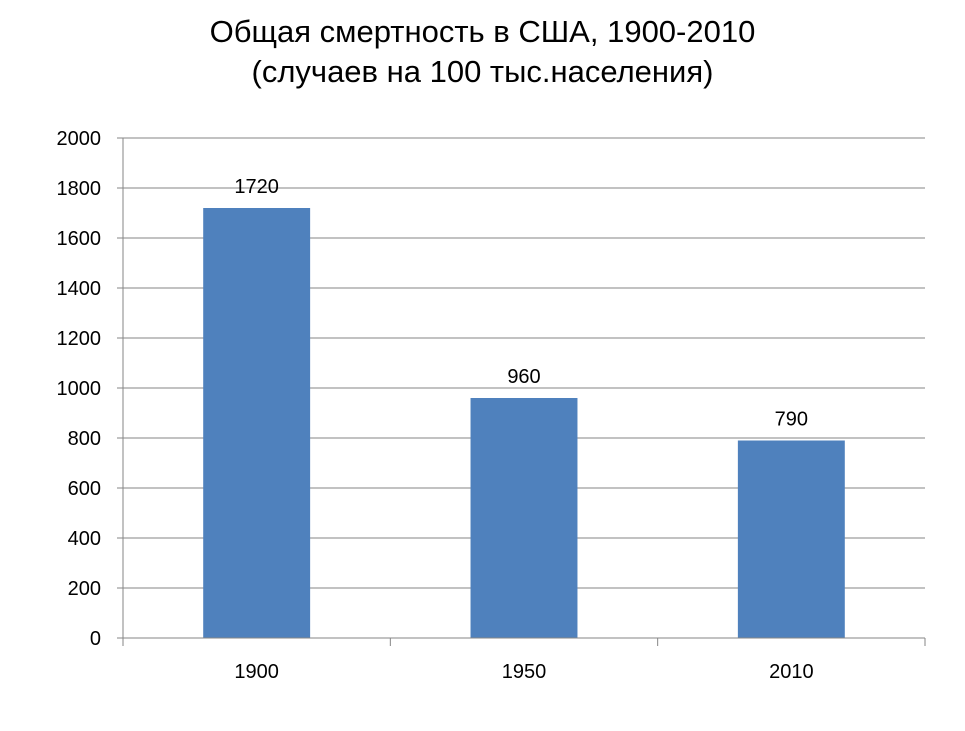 This screenshot has height=731, width=965. What do you see at coordinates (524, 518) in the screenshot?
I see `bar-1950` at bounding box center [524, 518].